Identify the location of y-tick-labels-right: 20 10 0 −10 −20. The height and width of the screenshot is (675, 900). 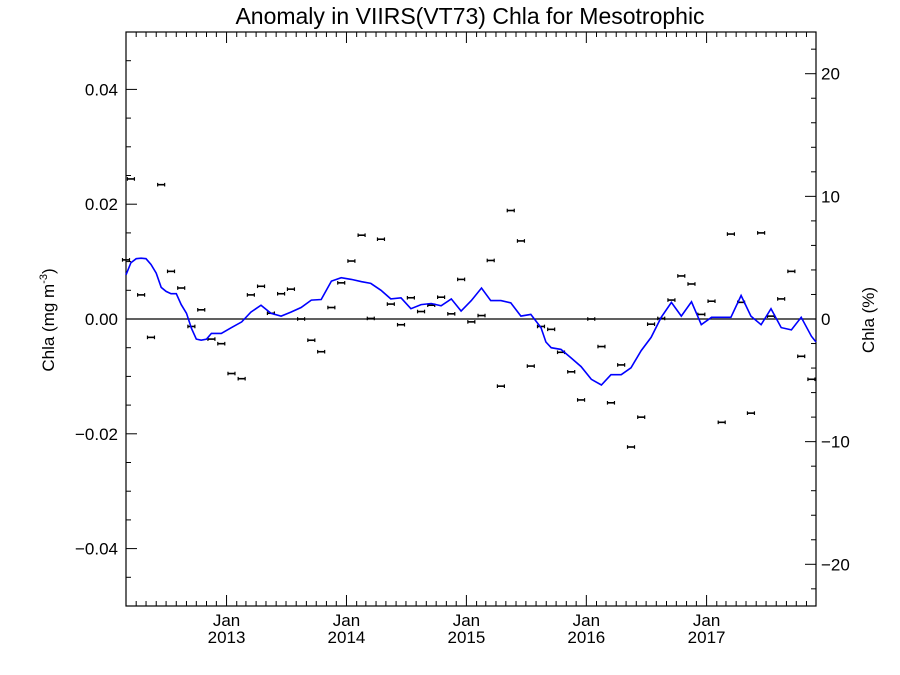
(835, 320).